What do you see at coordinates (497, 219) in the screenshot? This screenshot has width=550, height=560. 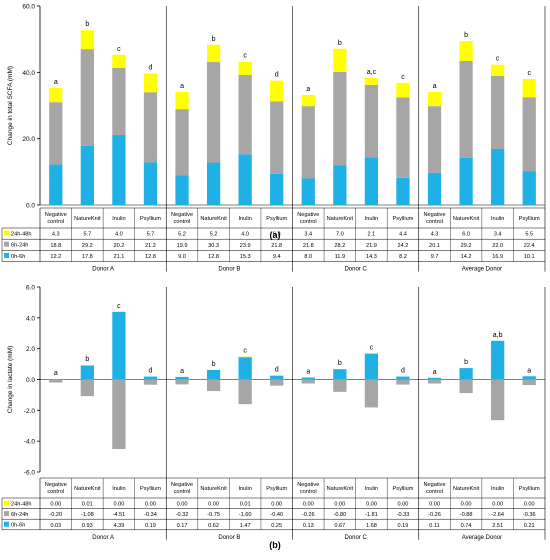 I see `p0-category-label: Inulin` at bounding box center [497, 219].